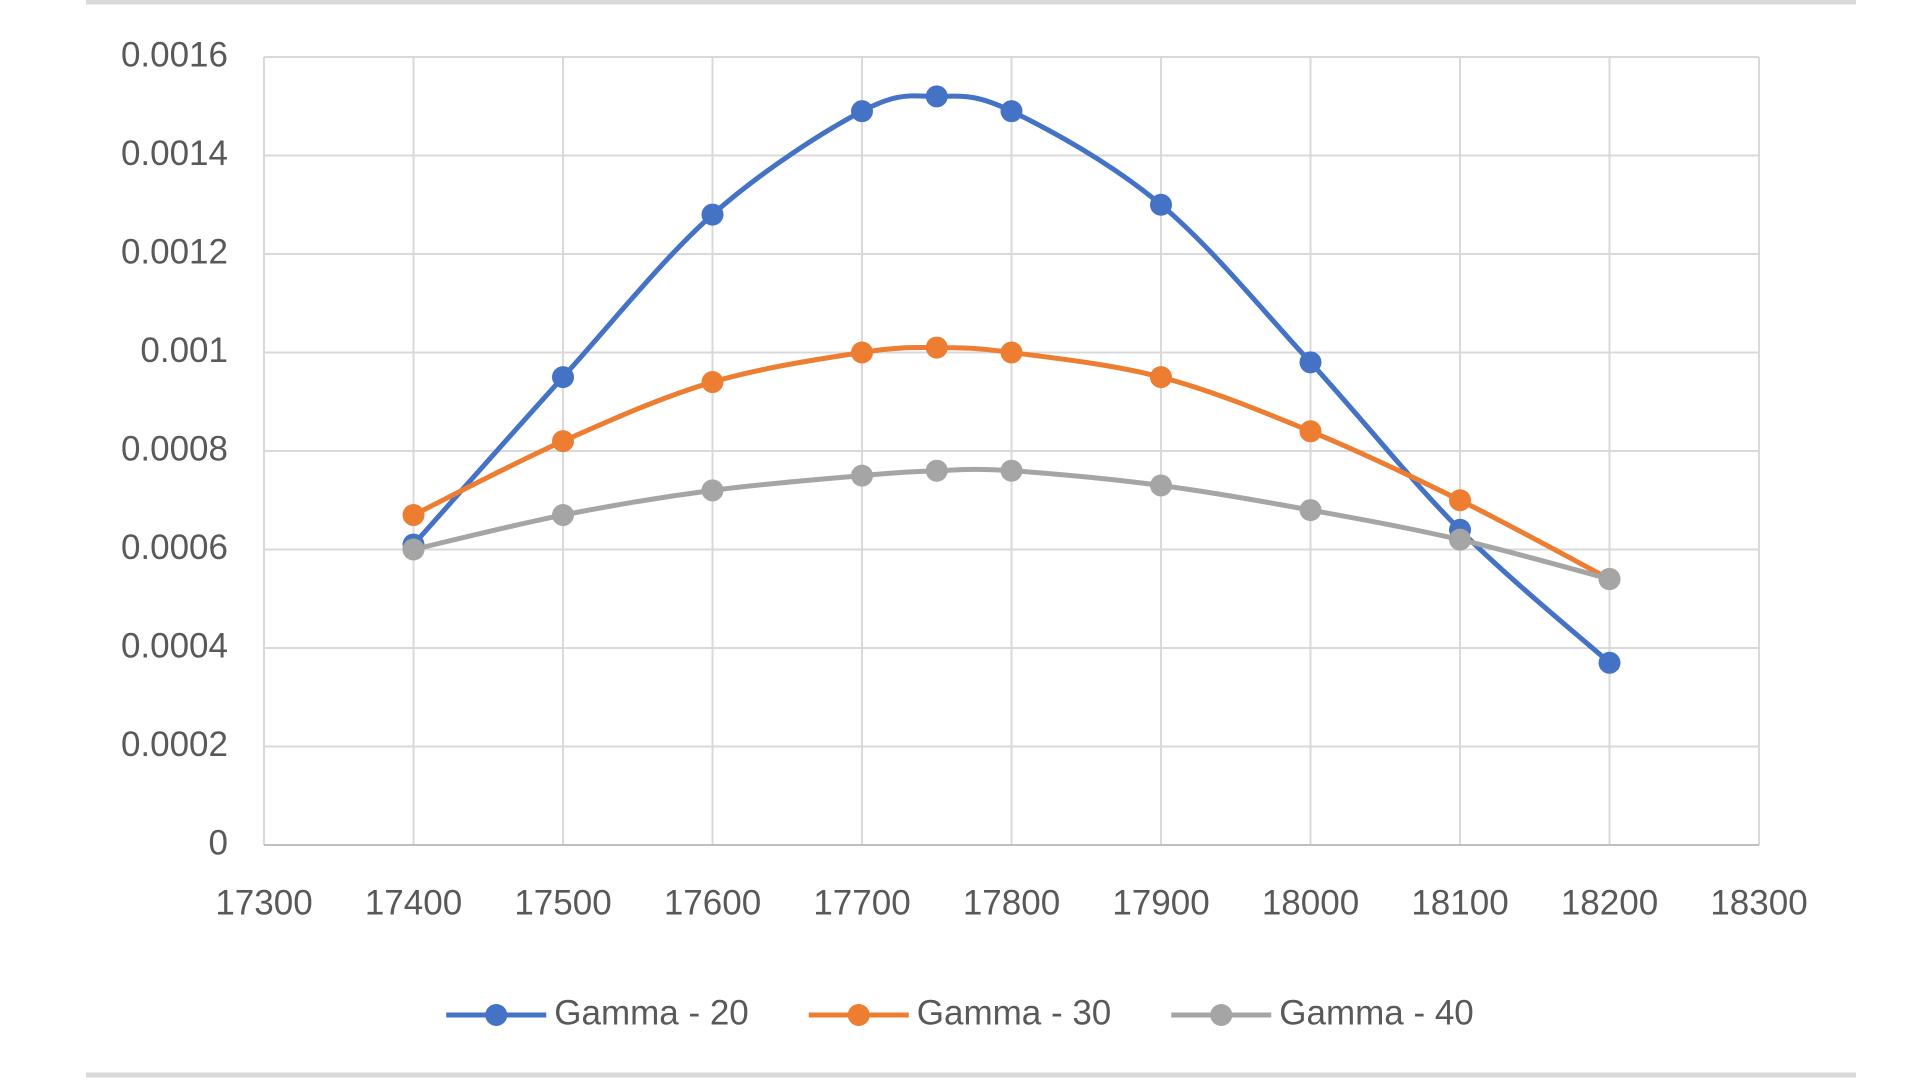 The height and width of the screenshot is (1080, 1920). Describe the element at coordinates (1758, 902) in the screenshot. I see `x-tick-label: 18300` at that location.